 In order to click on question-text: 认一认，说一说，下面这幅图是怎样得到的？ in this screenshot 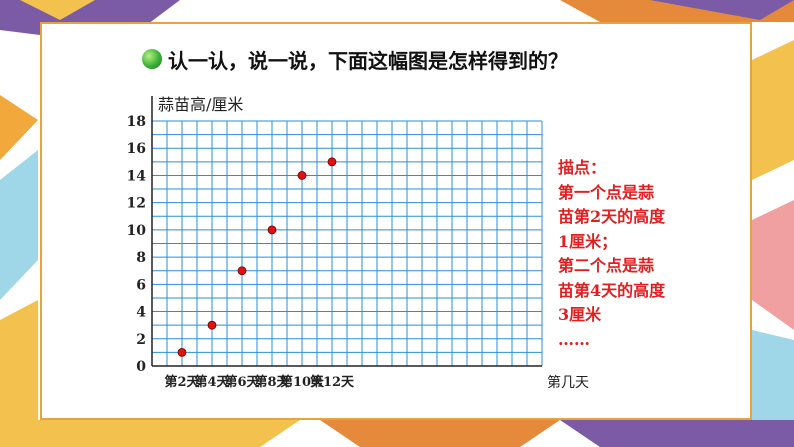, I will do `click(368, 60)`.